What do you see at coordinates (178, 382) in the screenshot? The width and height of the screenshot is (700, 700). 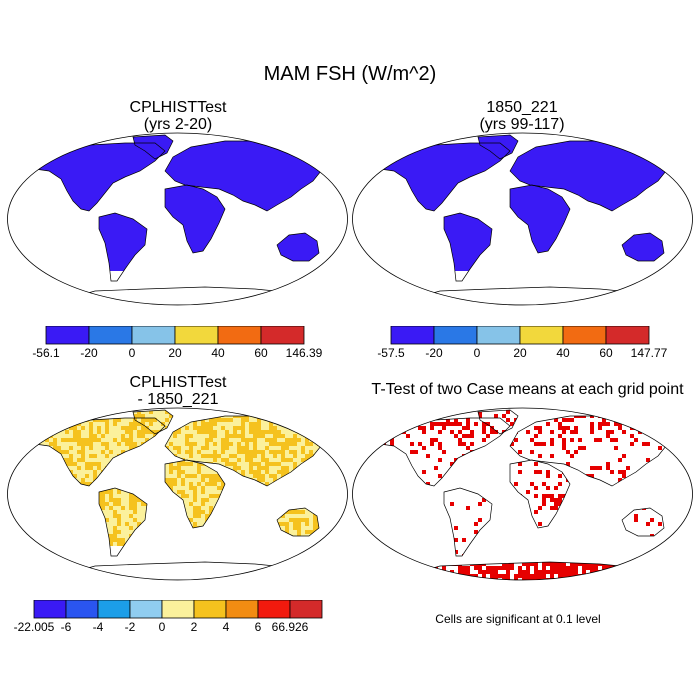 I see `panel3-title-line1: CPLHISTTest` at bounding box center [178, 382].